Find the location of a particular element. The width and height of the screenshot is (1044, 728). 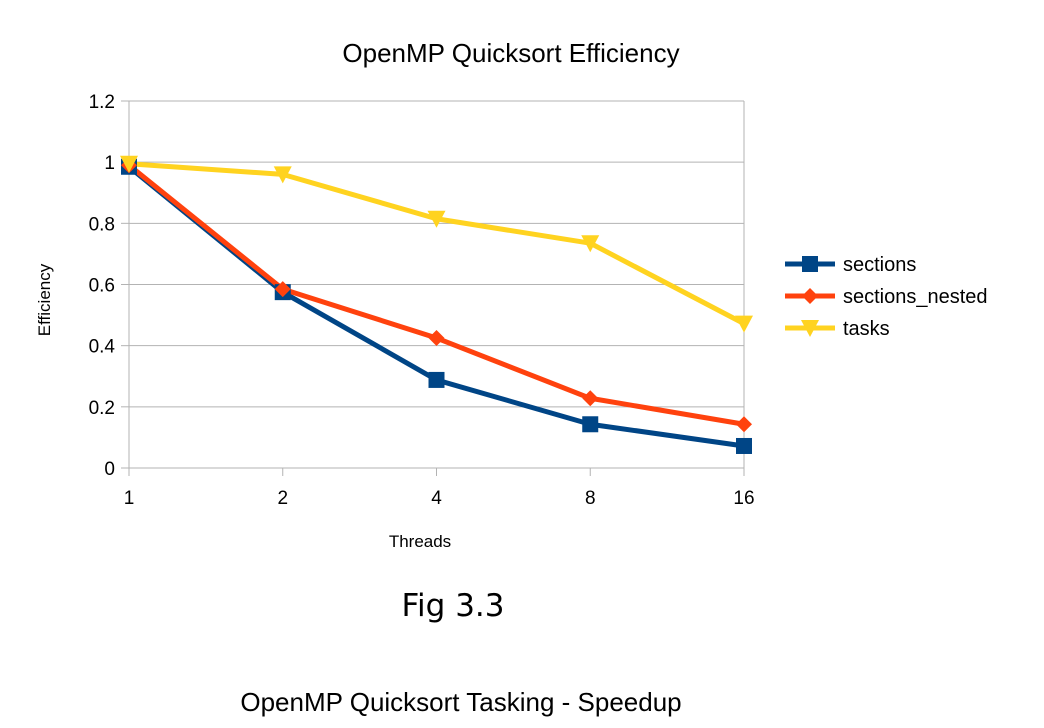

x-axis-label: Threads is located at coordinates (420, 541).